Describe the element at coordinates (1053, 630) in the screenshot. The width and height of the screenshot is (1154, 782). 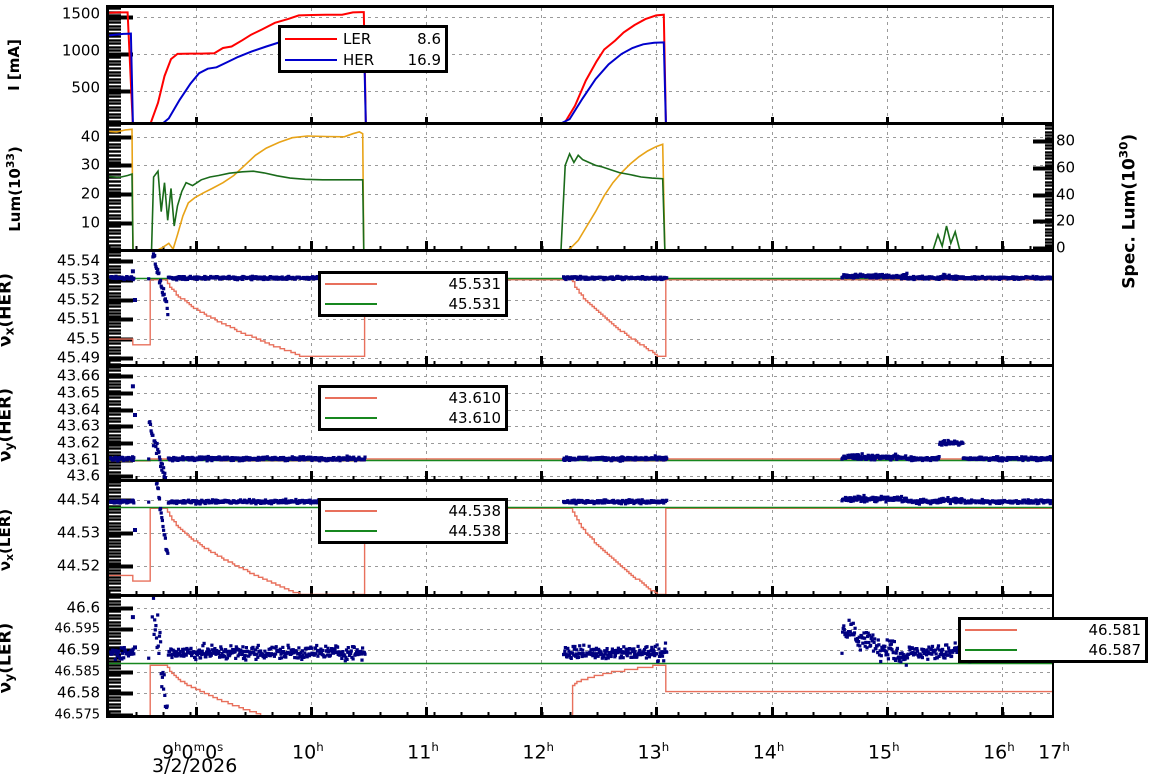
I see `legend-row: 46.581` at that location.